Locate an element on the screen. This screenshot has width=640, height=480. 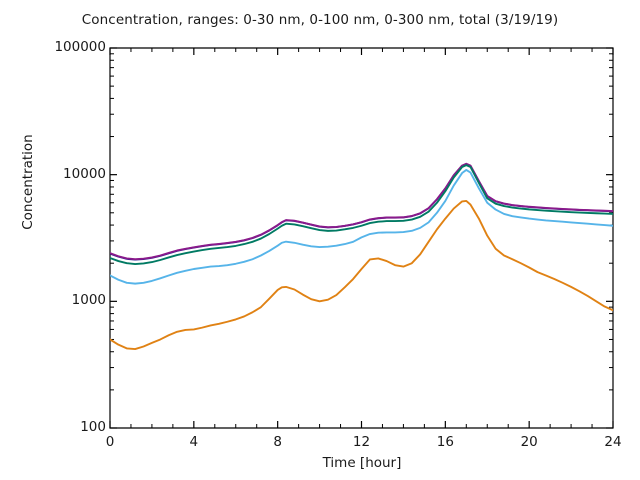
x-tick-label: 4 is located at coordinates (194, 442).